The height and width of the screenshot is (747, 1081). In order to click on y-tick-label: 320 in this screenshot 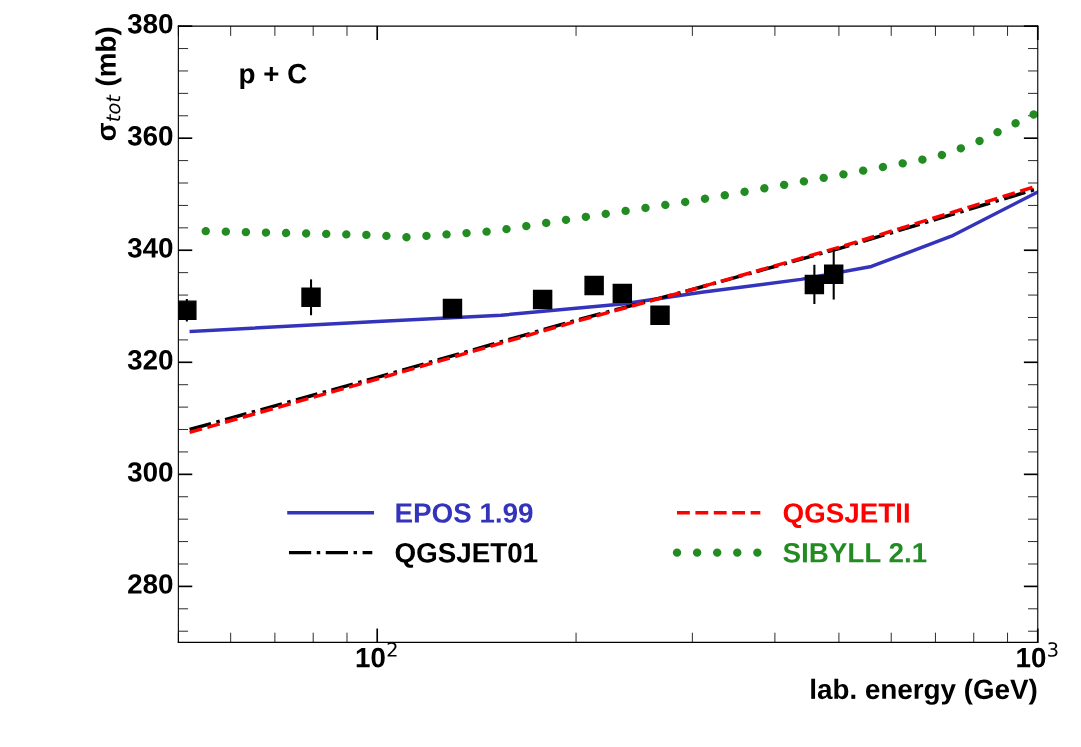, I will do `click(150, 360)`.